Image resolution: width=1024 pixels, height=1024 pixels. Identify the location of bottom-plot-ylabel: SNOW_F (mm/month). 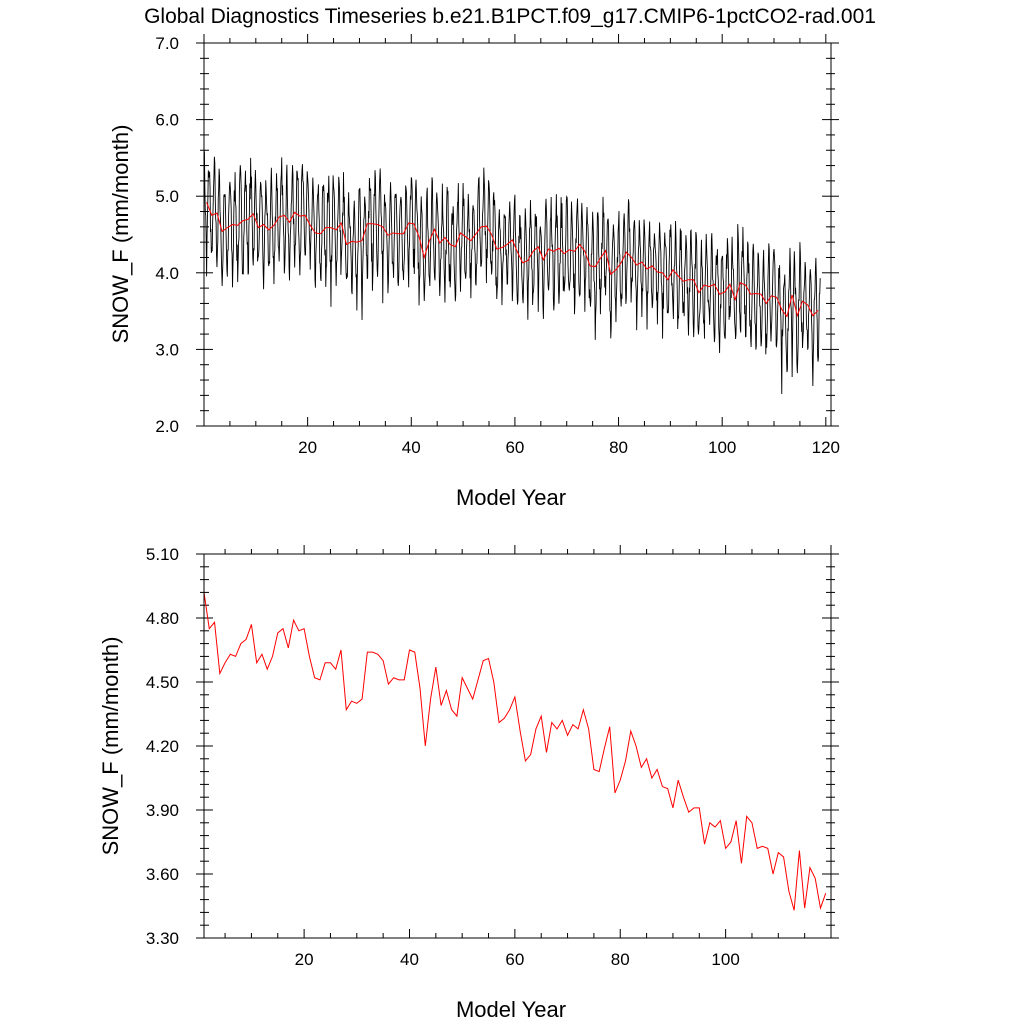
(110, 746).